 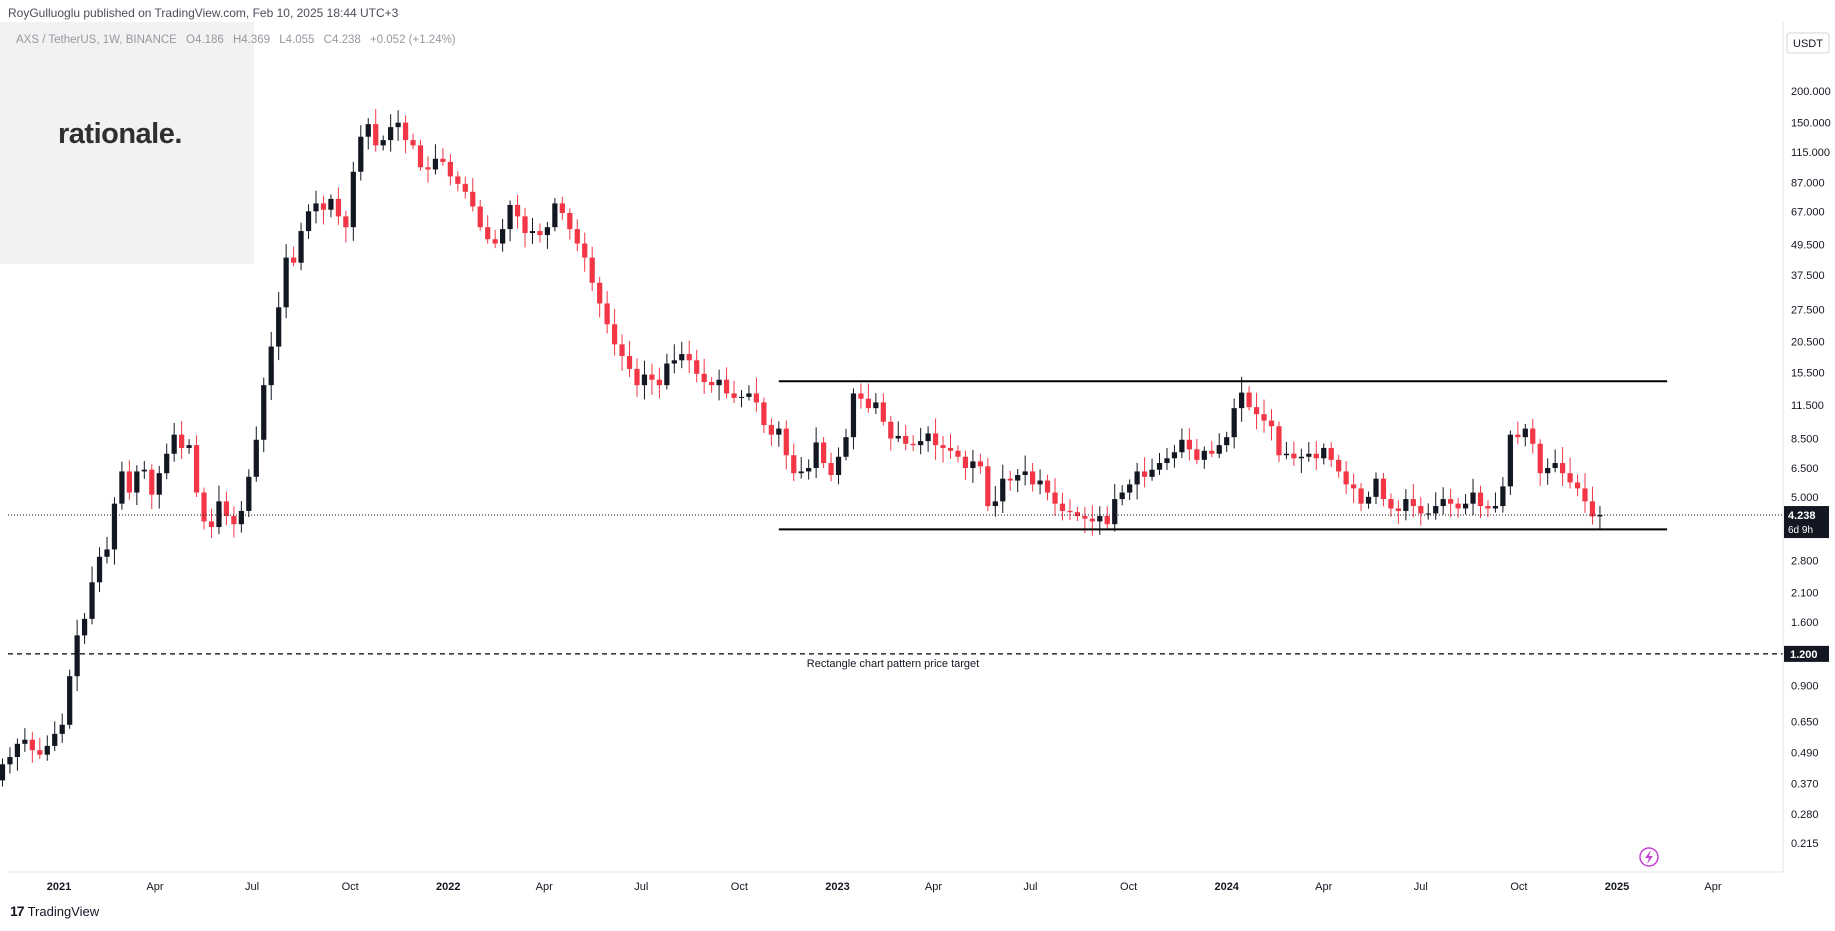 What do you see at coordinates (205, 40) in the screenshot?
I see `open-value: O4.186` at bounding box center [205, 40].